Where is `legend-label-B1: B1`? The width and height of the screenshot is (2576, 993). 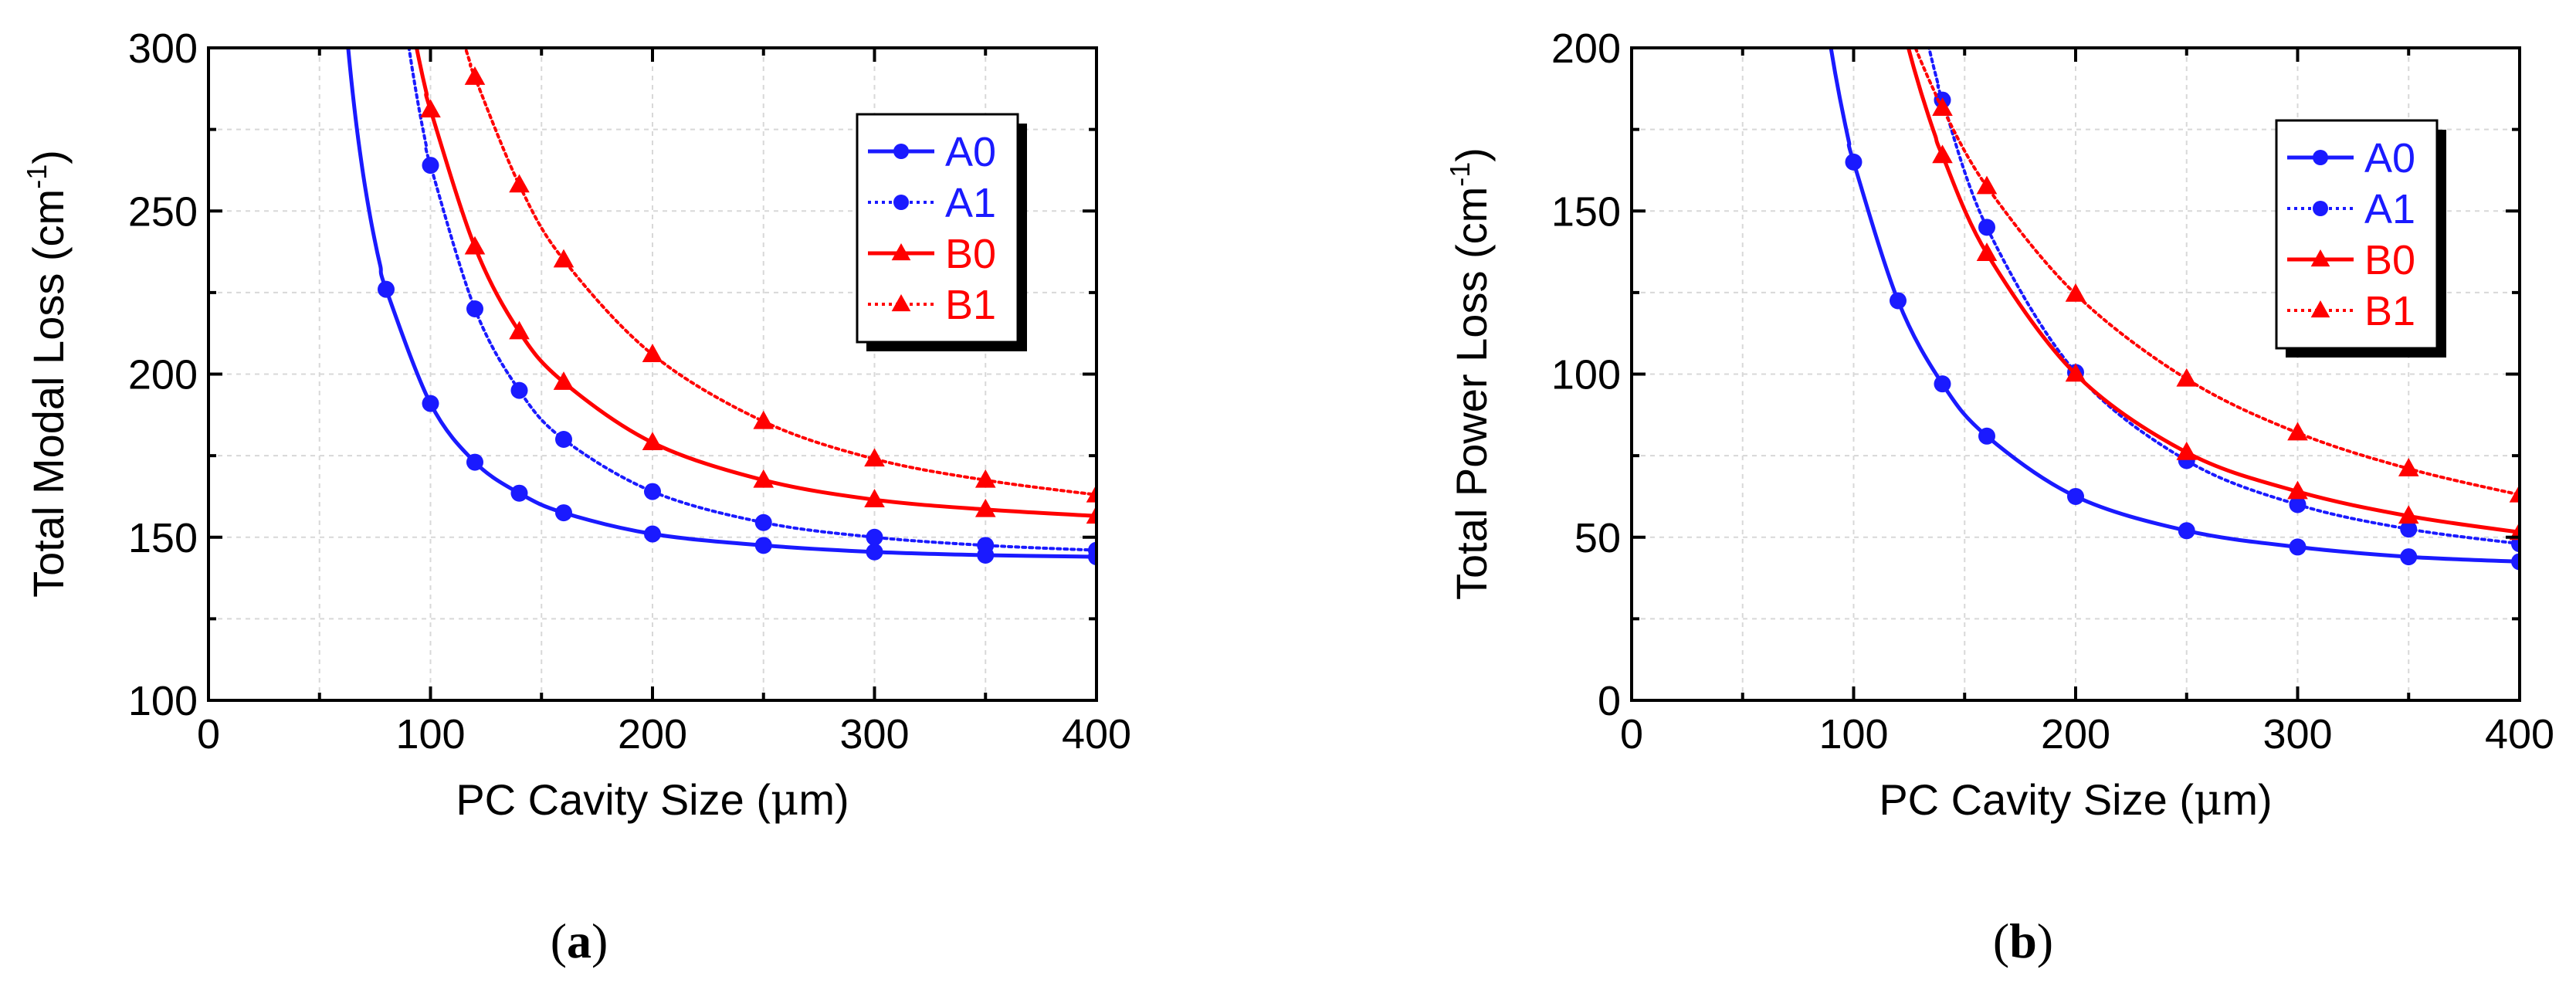
legend-label-B1: B1 is located at coordinates (970, 305).